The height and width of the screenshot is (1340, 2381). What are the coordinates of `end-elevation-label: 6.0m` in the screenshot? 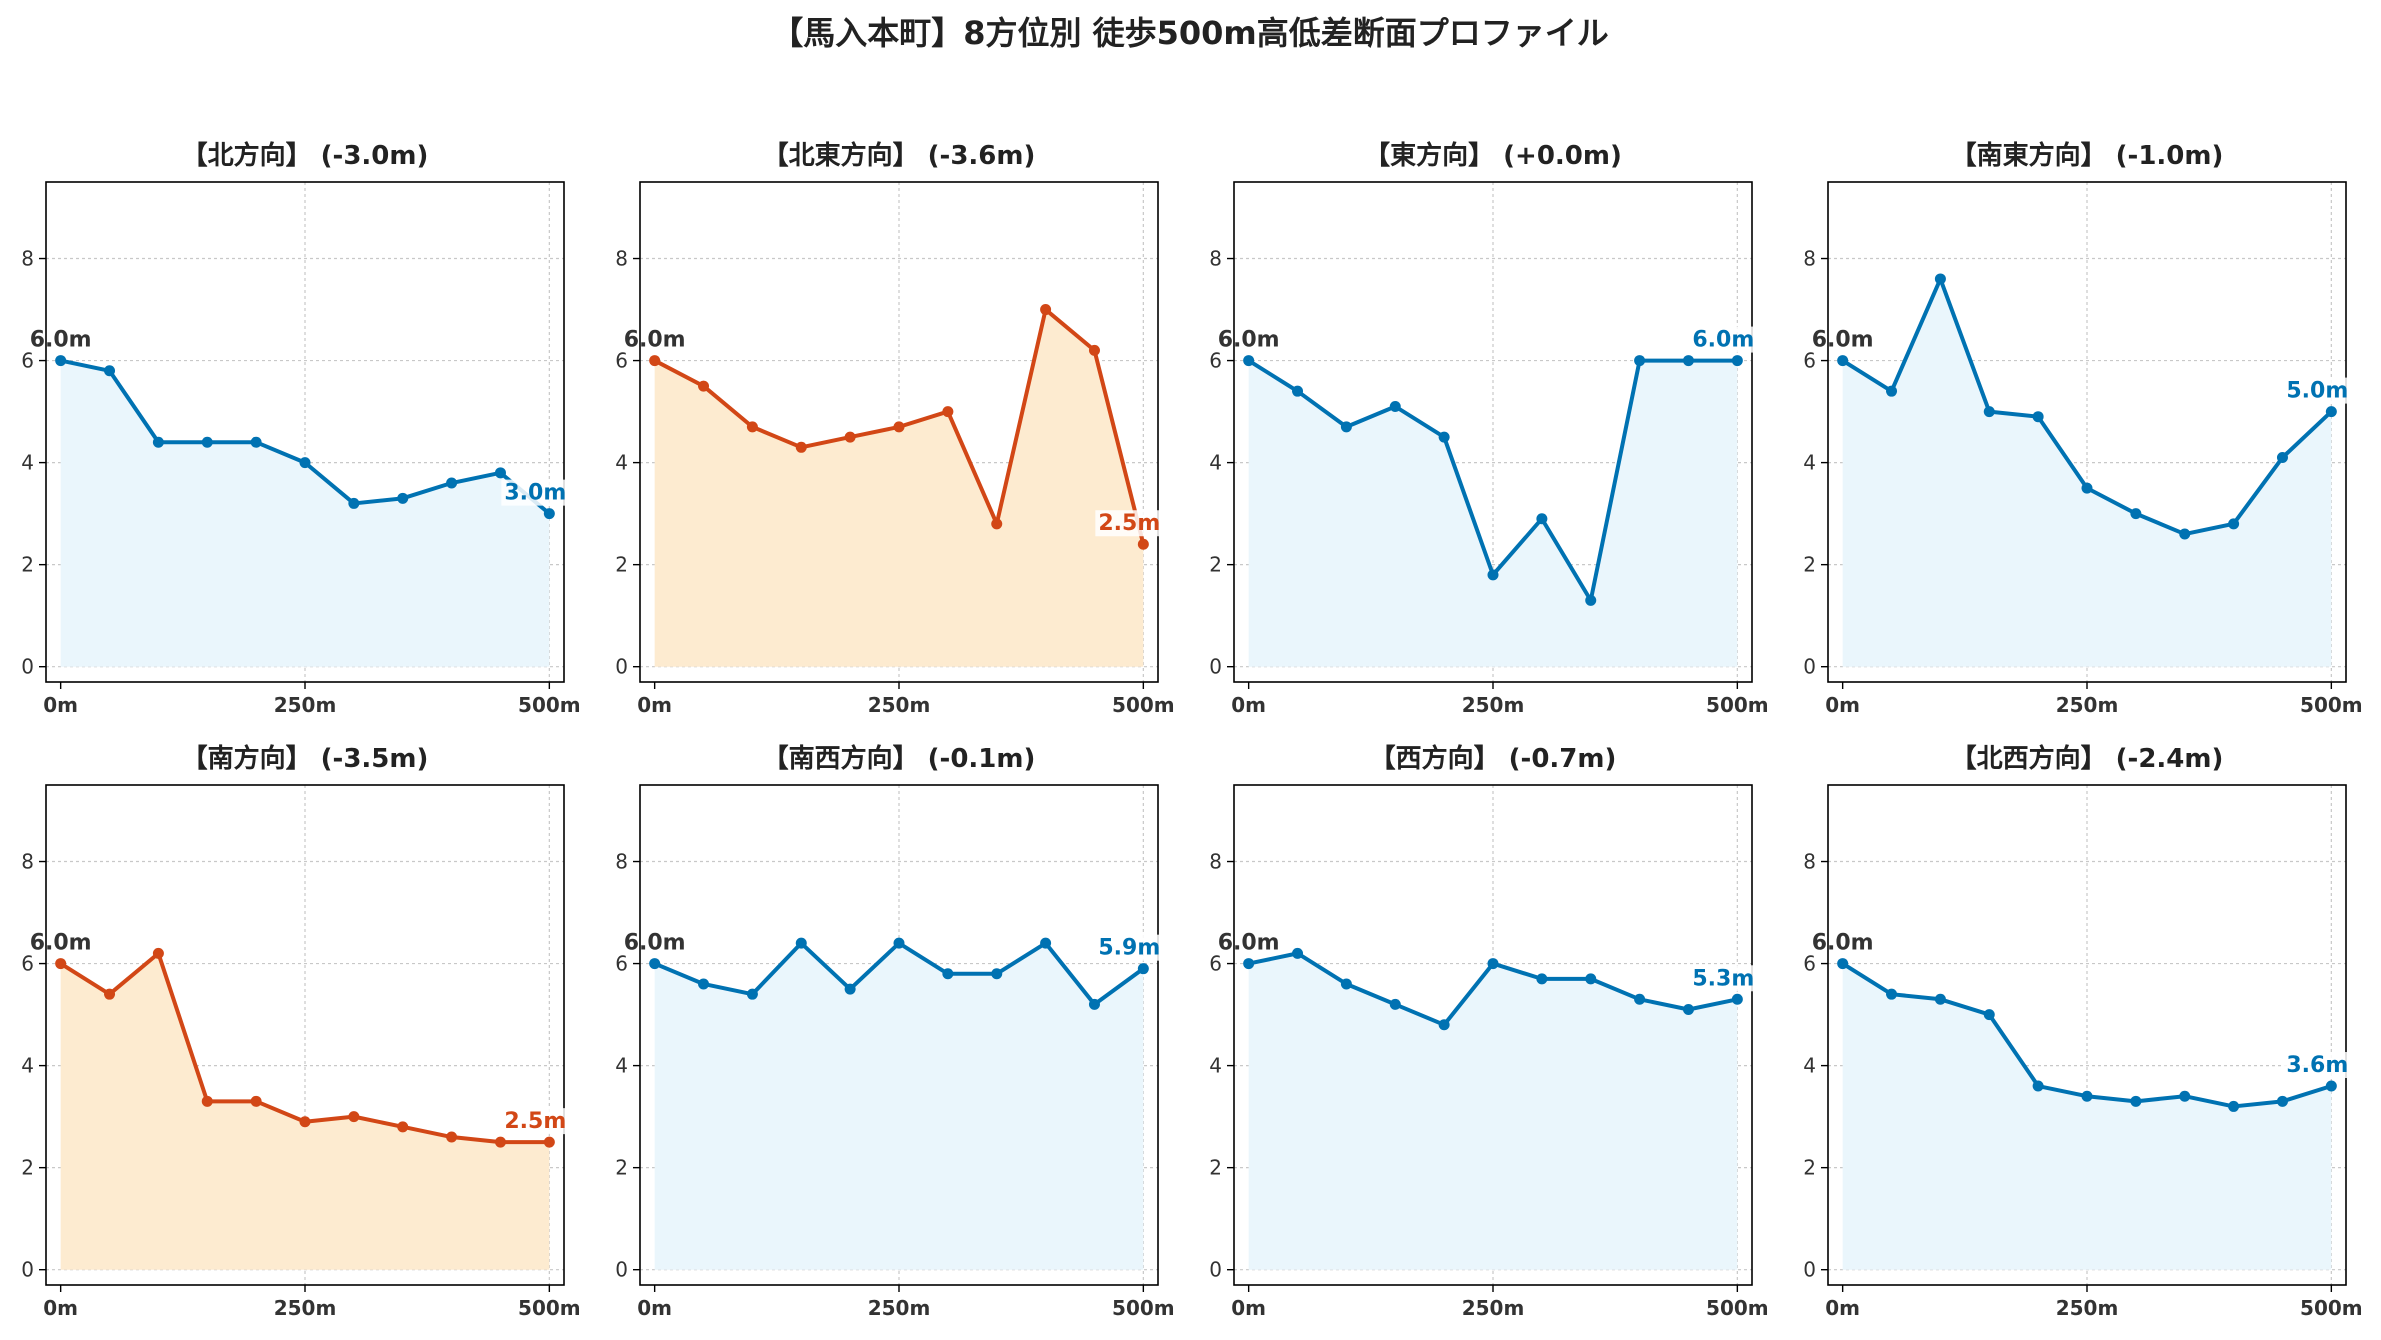 It's located at (1723, 340).